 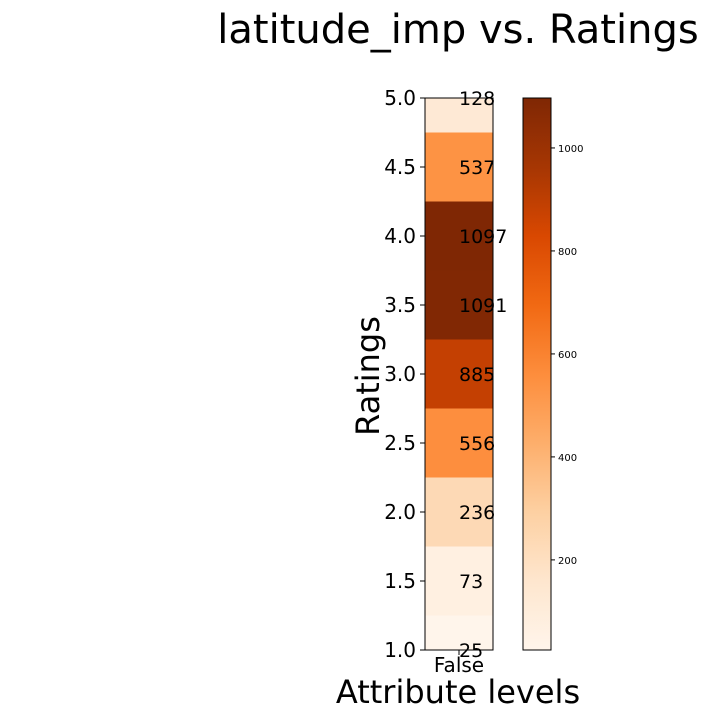 I want to click on y-tick-label: 3.0, so click(x=400, y=374).